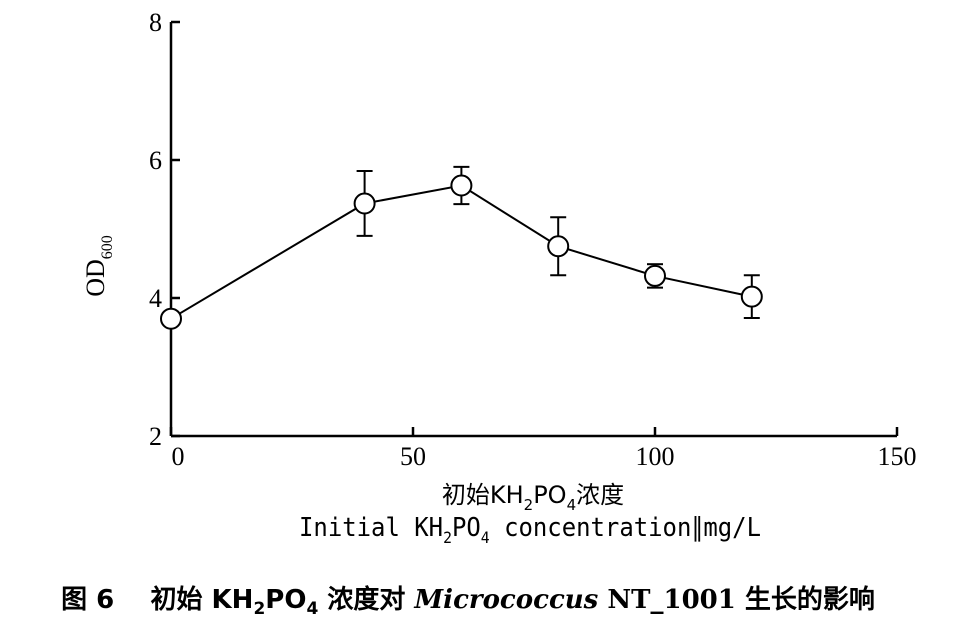  I want to click on y-axis-title-sub: 600, so click(107, 247).